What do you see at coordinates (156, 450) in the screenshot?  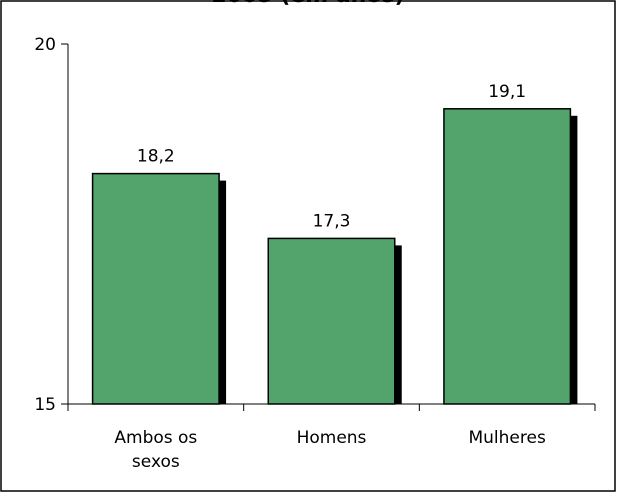 I see `x-tick-label: Ambos os sexos` at bounding box center [156, 450].